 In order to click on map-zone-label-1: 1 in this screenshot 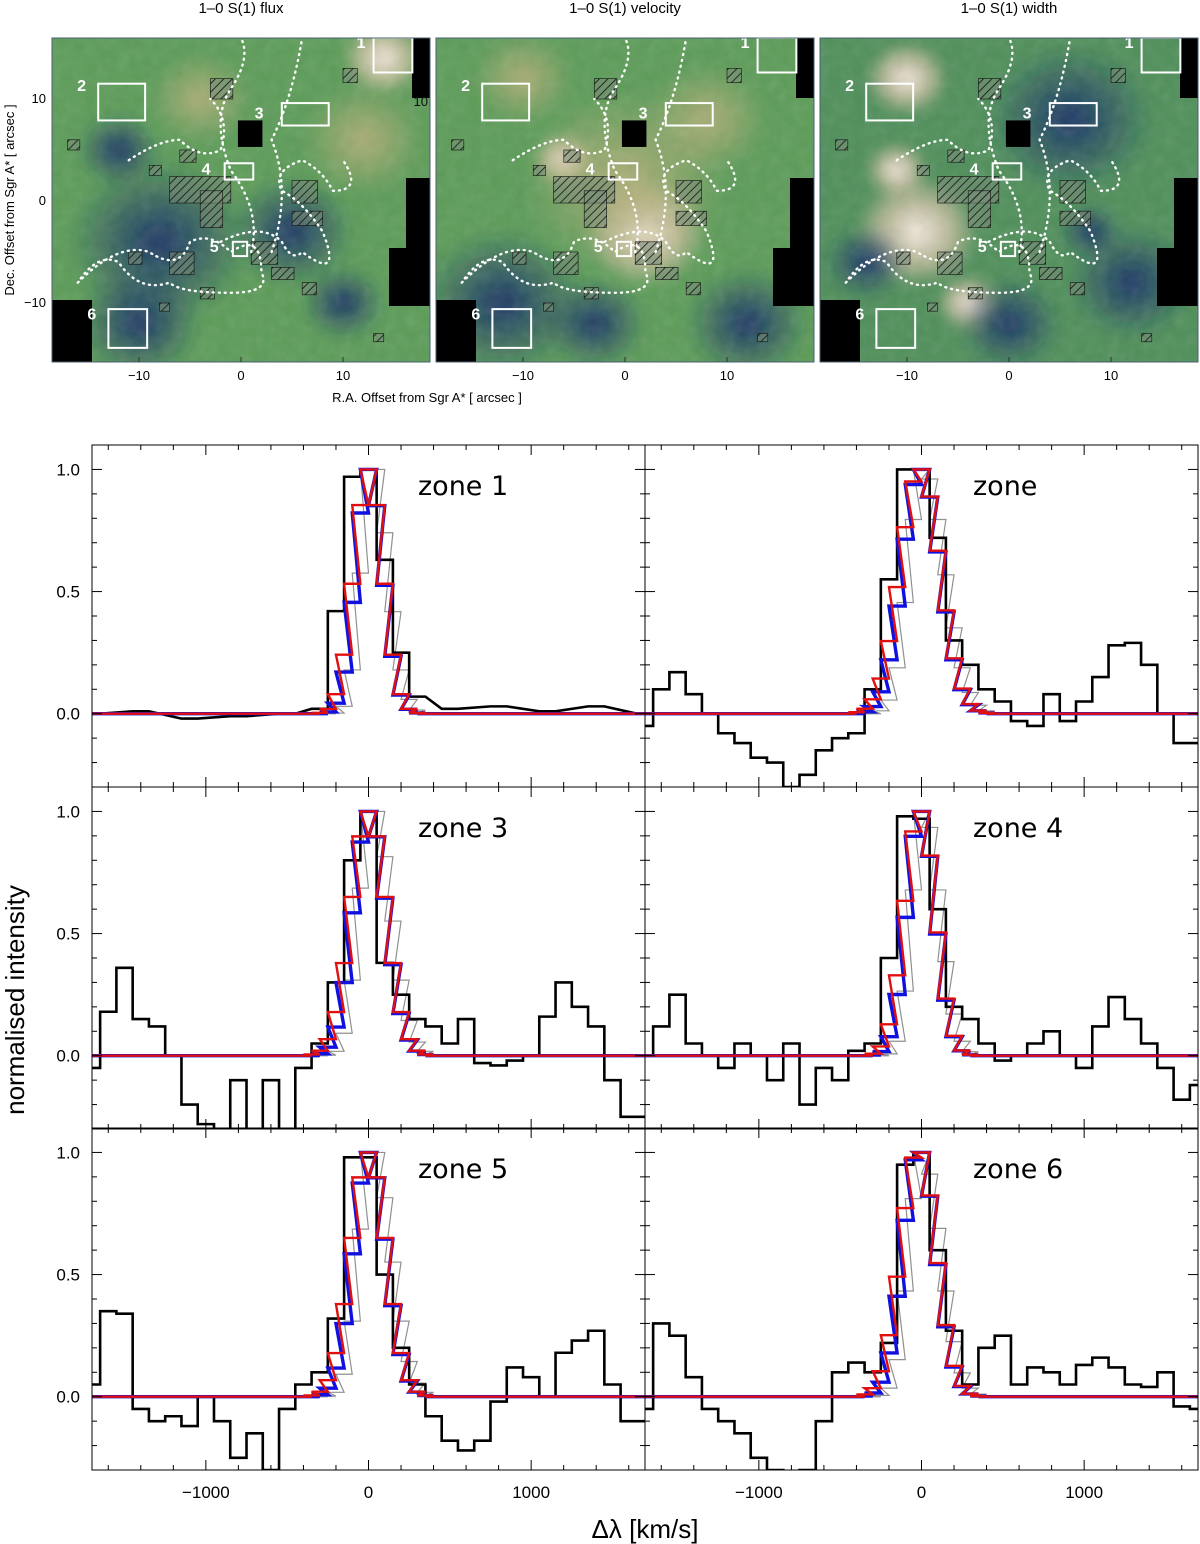, I will do `click(361, 43)`.